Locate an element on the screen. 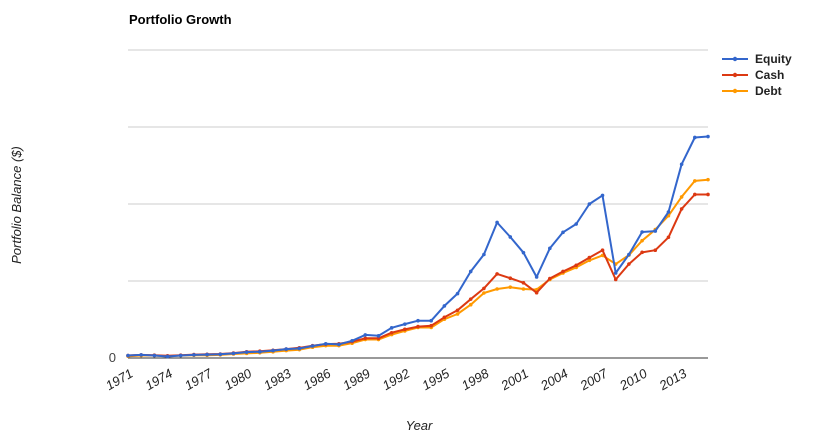  y-axis-title: Portfolio Balance ($) is located at coordinates (16, 205).